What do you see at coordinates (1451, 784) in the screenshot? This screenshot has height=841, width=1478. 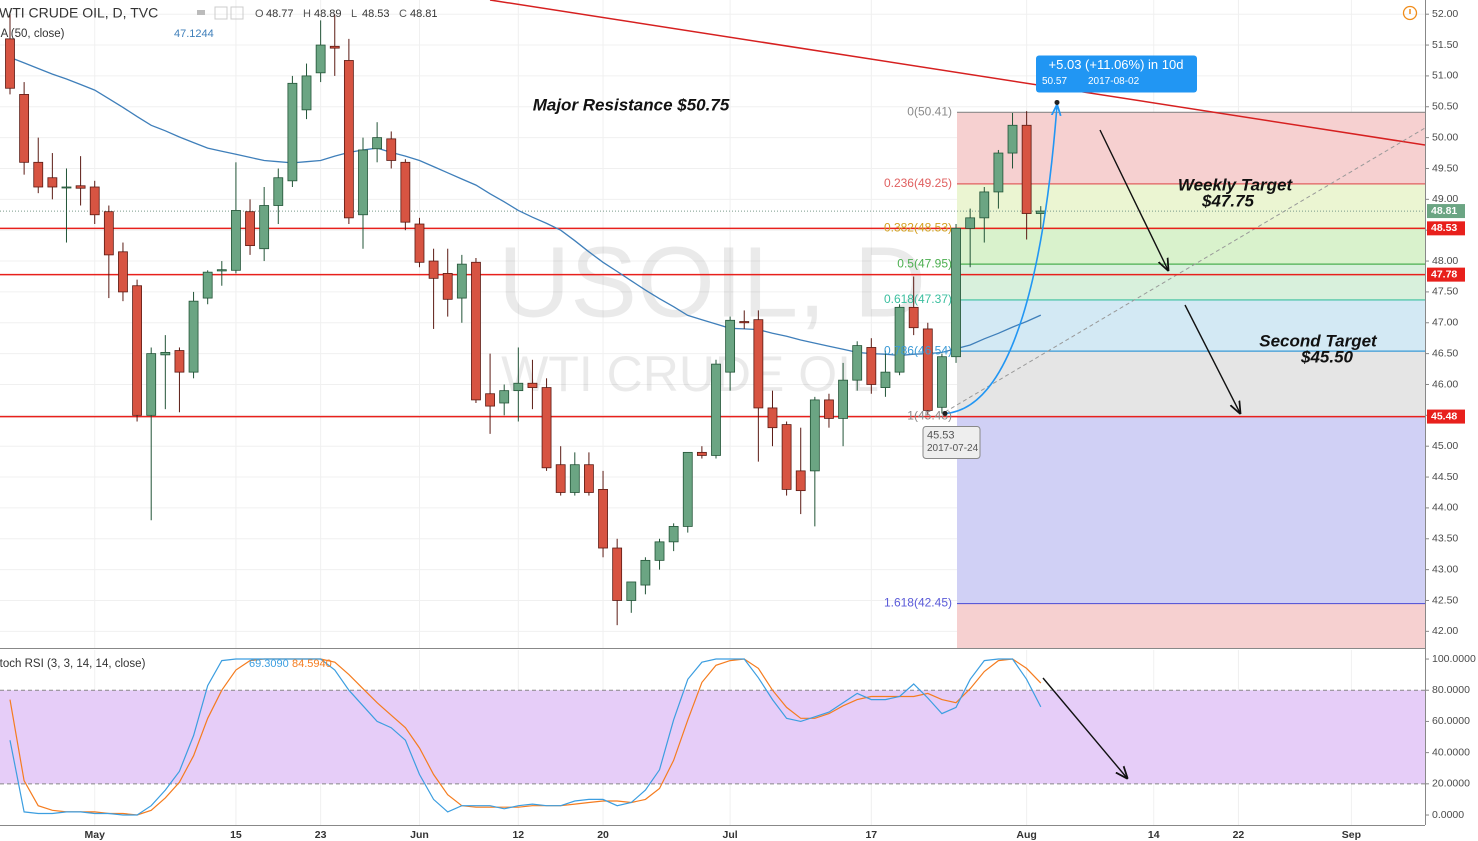 I see `y-tick-label: 20.0000` at bounding box center [1451, 784].